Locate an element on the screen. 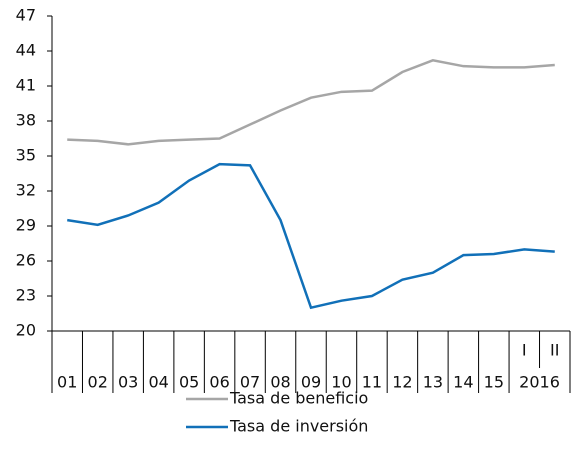 The height and width of the screenshot is (470, 581). x-tick-label: 06 is located at coordinates (219, 382).